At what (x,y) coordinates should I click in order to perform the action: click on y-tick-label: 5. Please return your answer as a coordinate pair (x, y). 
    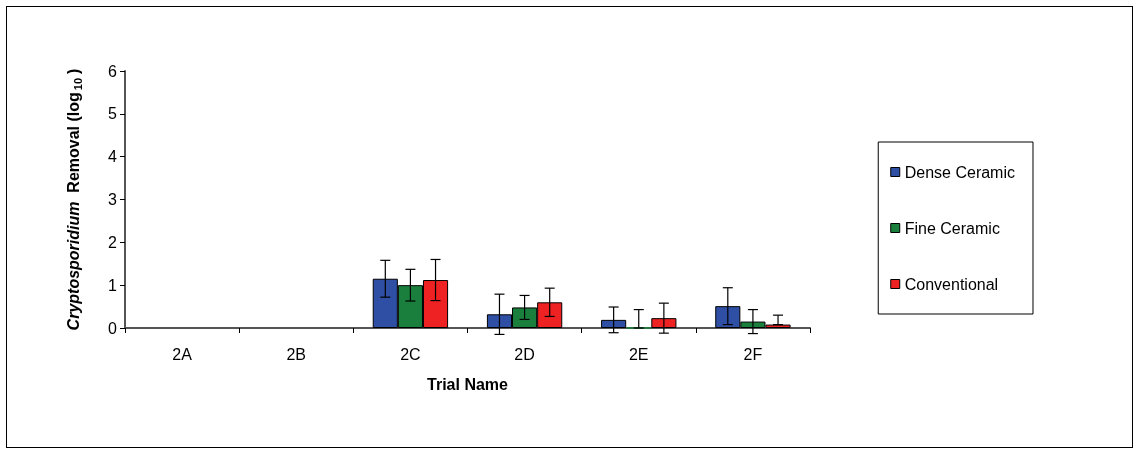
    Looking at the image, I should click on (113, 114).